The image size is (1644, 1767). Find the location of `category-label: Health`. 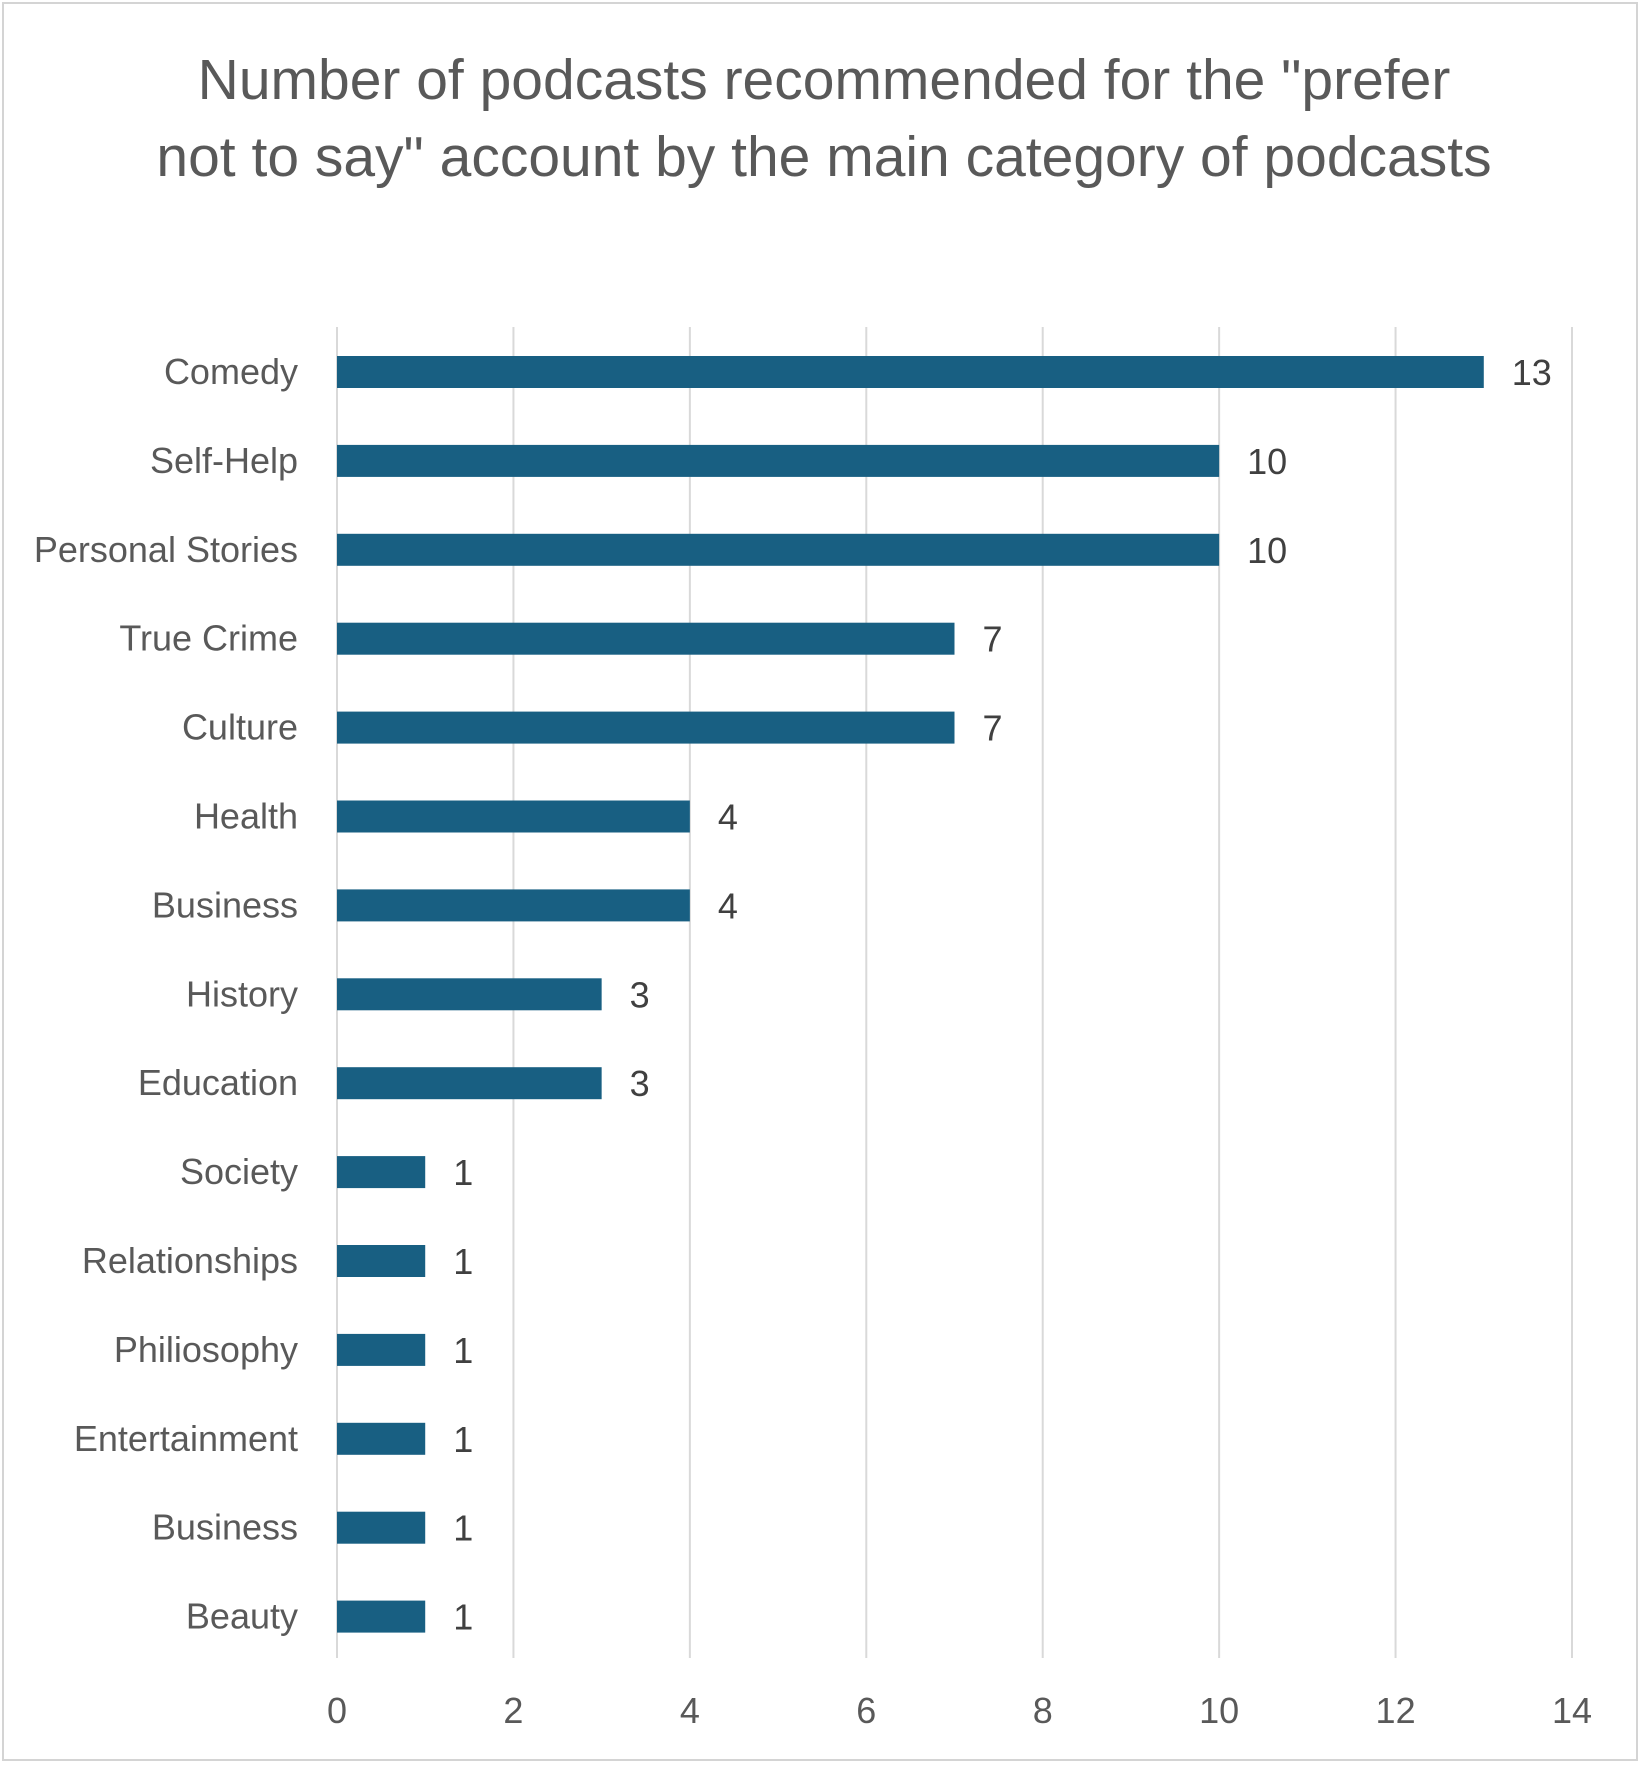

category-label: Health is located at coordinates (246, 816).